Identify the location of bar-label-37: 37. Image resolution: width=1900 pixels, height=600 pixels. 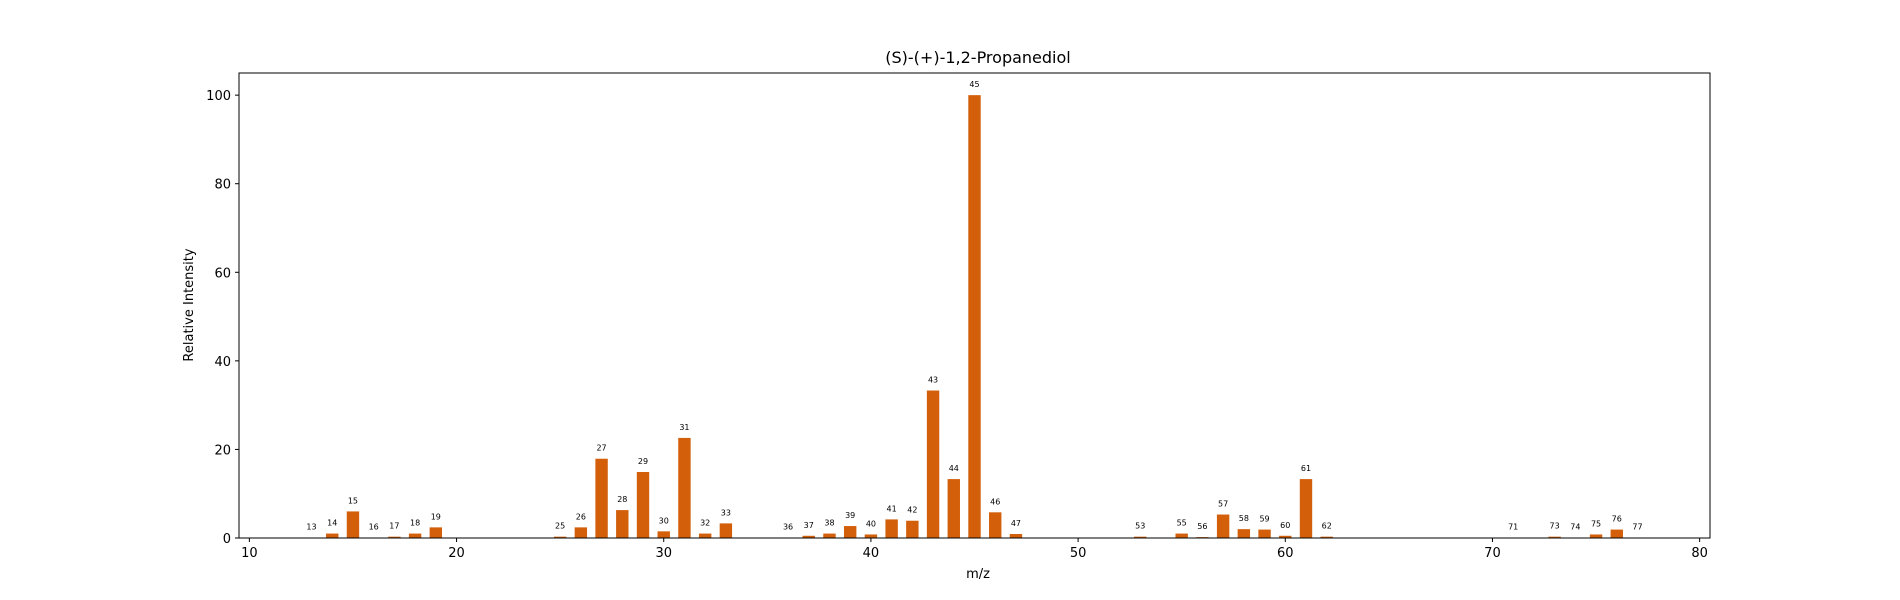
(809, 525).